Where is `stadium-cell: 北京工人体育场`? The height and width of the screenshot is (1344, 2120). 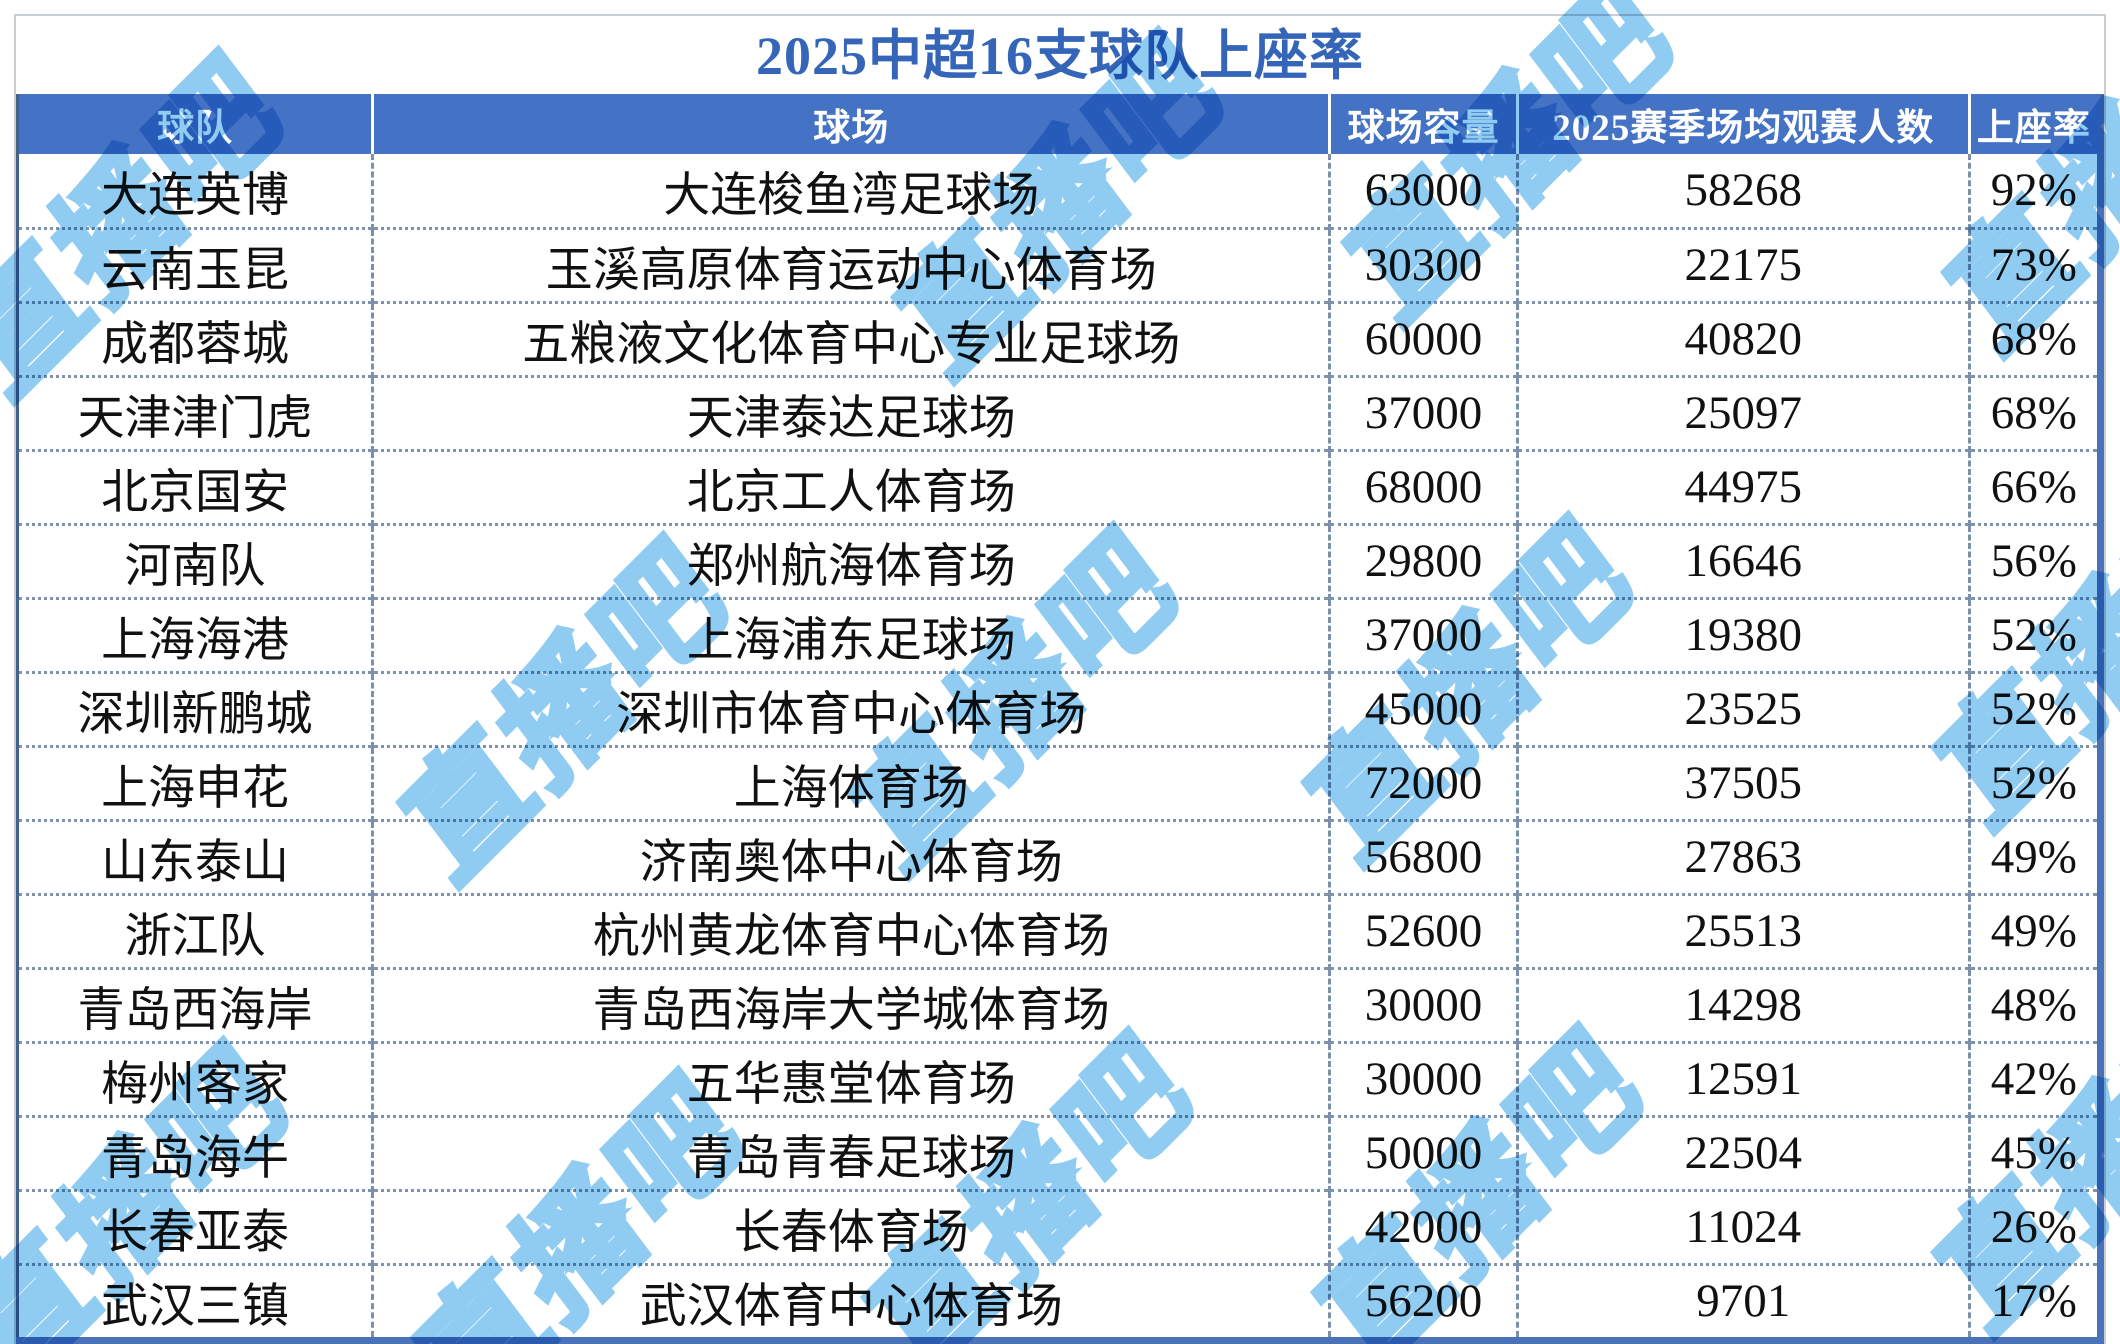
stadium-cell: 北京工人体育场 is located at coordinates (850, 486).